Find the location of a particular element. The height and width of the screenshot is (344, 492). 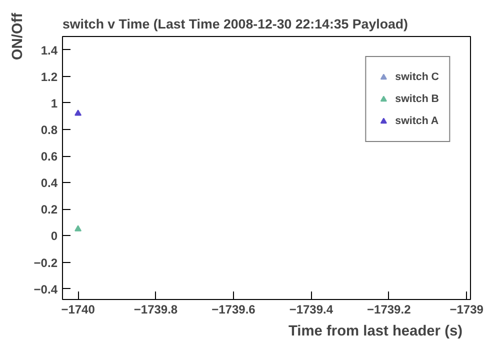

y-tick-label: 0.8 is located at coordinates (49, 129).